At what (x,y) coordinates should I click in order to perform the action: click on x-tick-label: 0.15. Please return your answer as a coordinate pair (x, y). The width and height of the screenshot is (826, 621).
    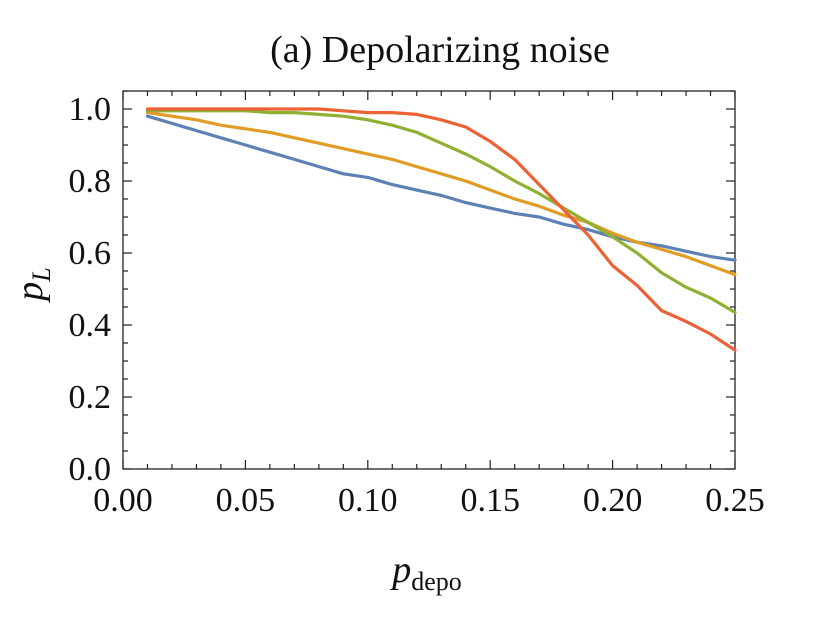
    Looking at the image, I should click on (490, 500).